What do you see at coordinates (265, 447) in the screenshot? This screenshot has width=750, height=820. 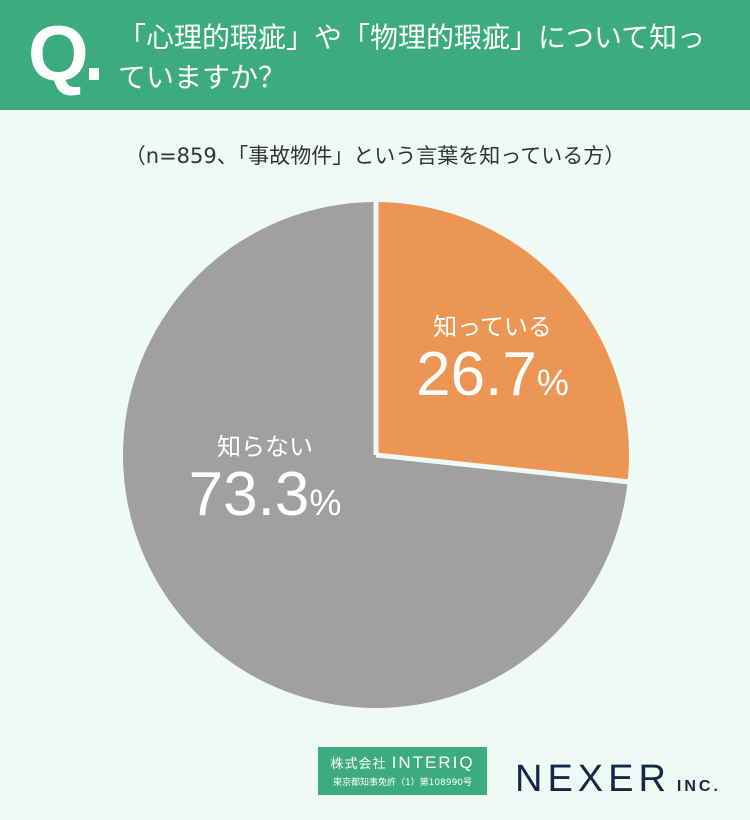 I see `label-unknown-name: 知らない` at bounding box center [265, 447].